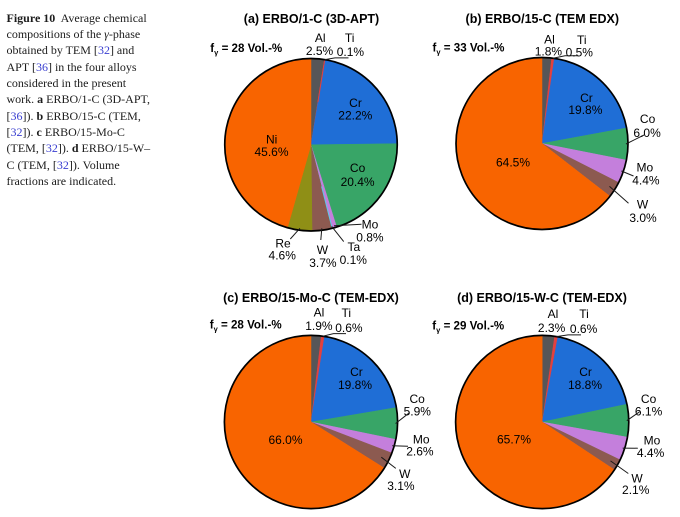 The width and height of the screenshot is (680, 517). Describe the element at coordinates (353, 247) in the screenshot. I see `svg-text: Ta` at that location.